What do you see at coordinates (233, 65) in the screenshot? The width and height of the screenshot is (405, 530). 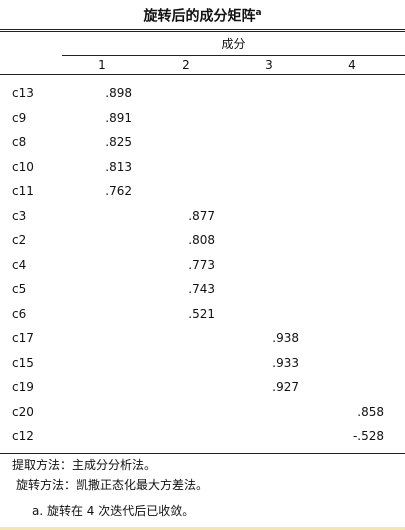 I see `column-headers: 1 2 3 4` at bounding box center [233, 65].